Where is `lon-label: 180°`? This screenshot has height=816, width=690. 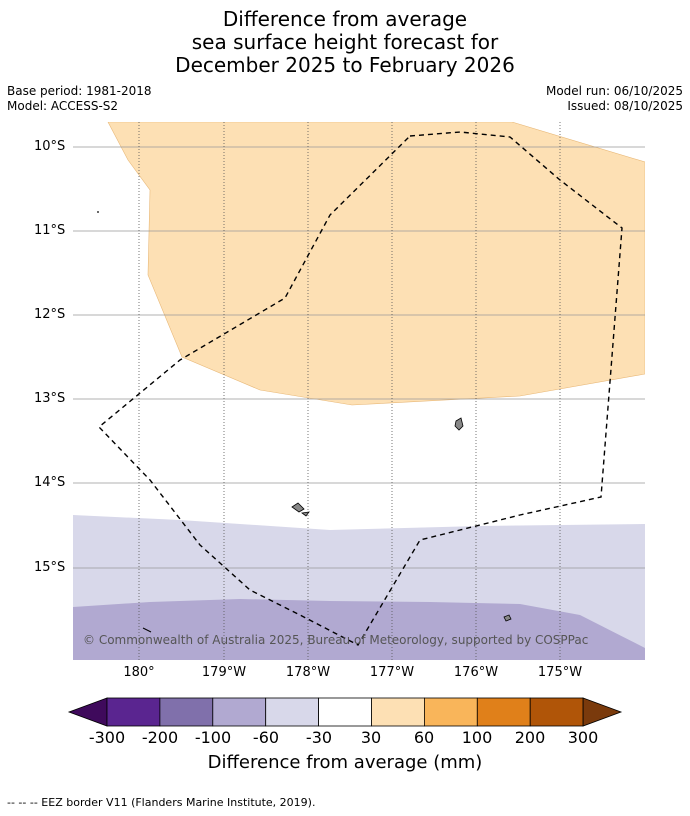
lon-label: 180° is located at coordinates (139, 672).